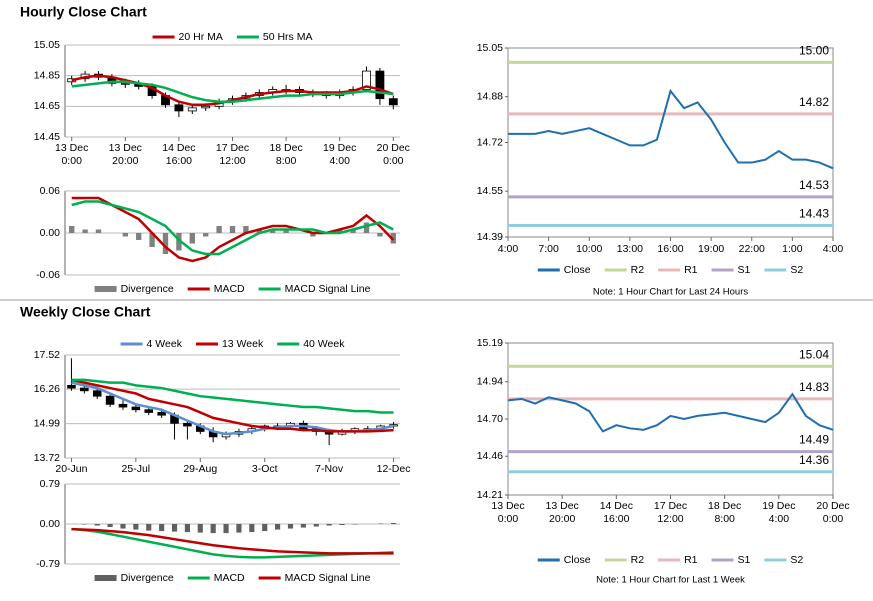 The height and width of the screenshot is (601, 873). Describe the element at coordinates (232, 37) in the screenshot. I see `legend: 20 Hr MA 50 Hrs MA` at that location.